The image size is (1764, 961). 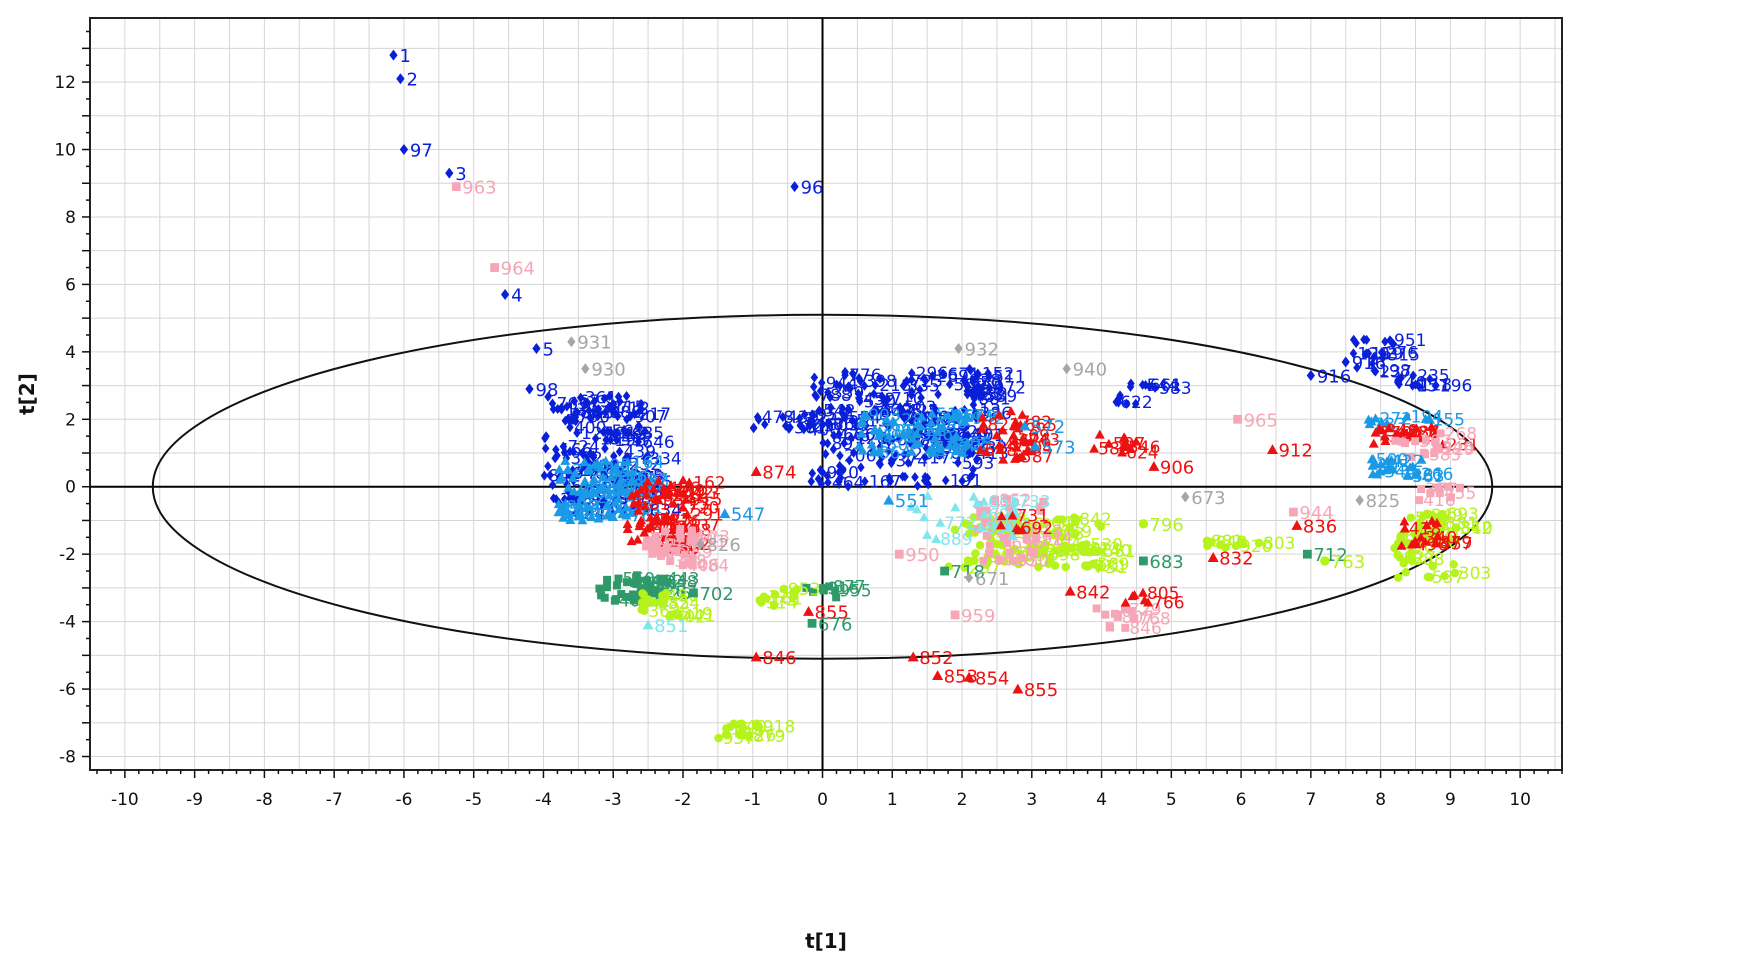 What do you see at coordinates (1136, 403) in the screenshot?
I see `cluster-point-label: 622` at bounding box center [1136, 403].